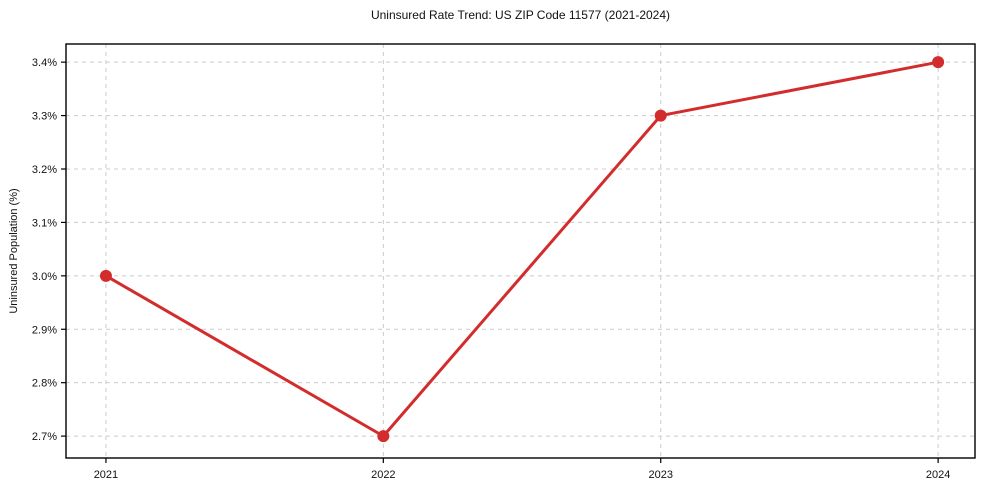 Image resolution: width=989 pixels, height=490 pixels. Describe the element at coordinates (938, 475) in the screenshot. I see `x-tick-label: 2024` at that location.